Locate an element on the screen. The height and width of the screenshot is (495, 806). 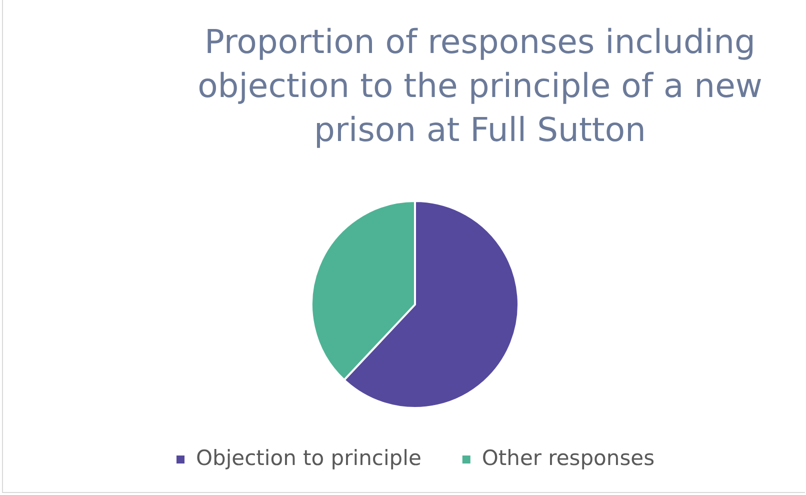
legend-label: Other responses is located at coordinates (568, 458).